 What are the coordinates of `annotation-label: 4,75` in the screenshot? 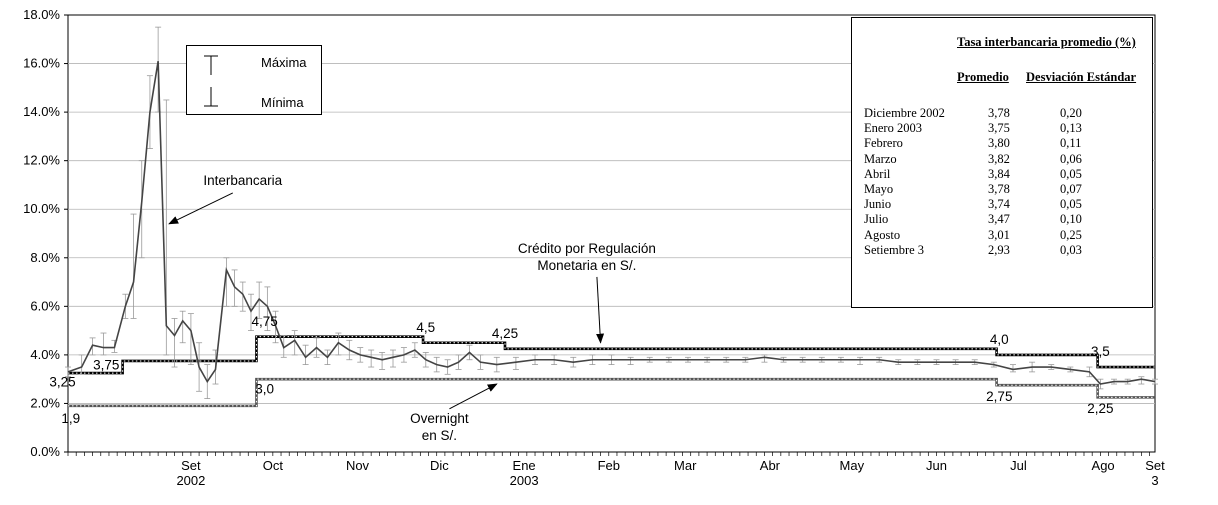 It's located at (265, 321).